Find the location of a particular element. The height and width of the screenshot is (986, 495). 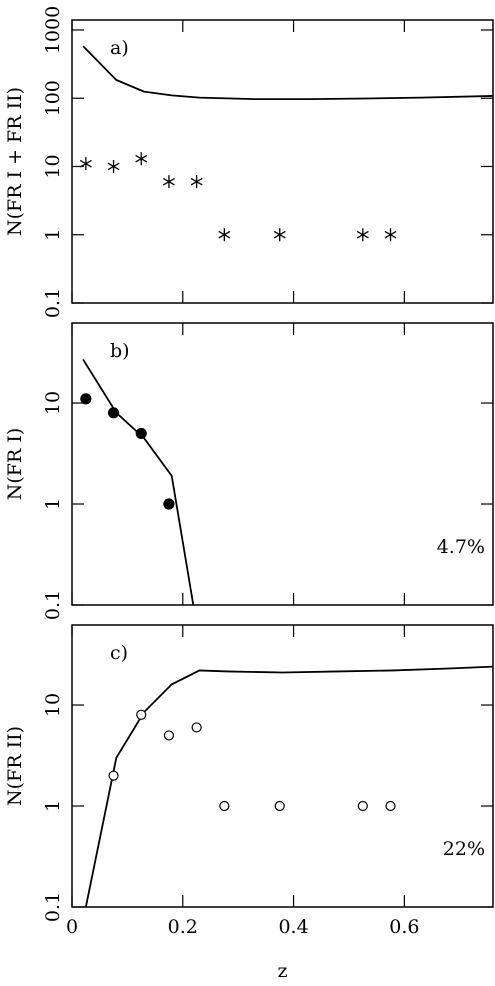

annotation: 22% is located at coordinates (464, 849).